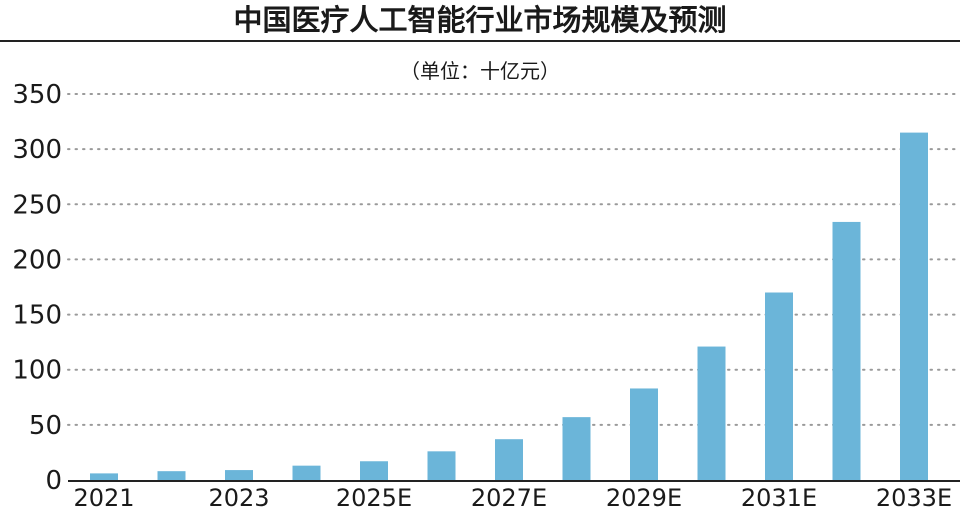 This screenshot has height=509, width=960. What do you see at coordinates (37, 260) in the screenshot?
I see `y-tick-label: 200` at bounding box center [37, 260].